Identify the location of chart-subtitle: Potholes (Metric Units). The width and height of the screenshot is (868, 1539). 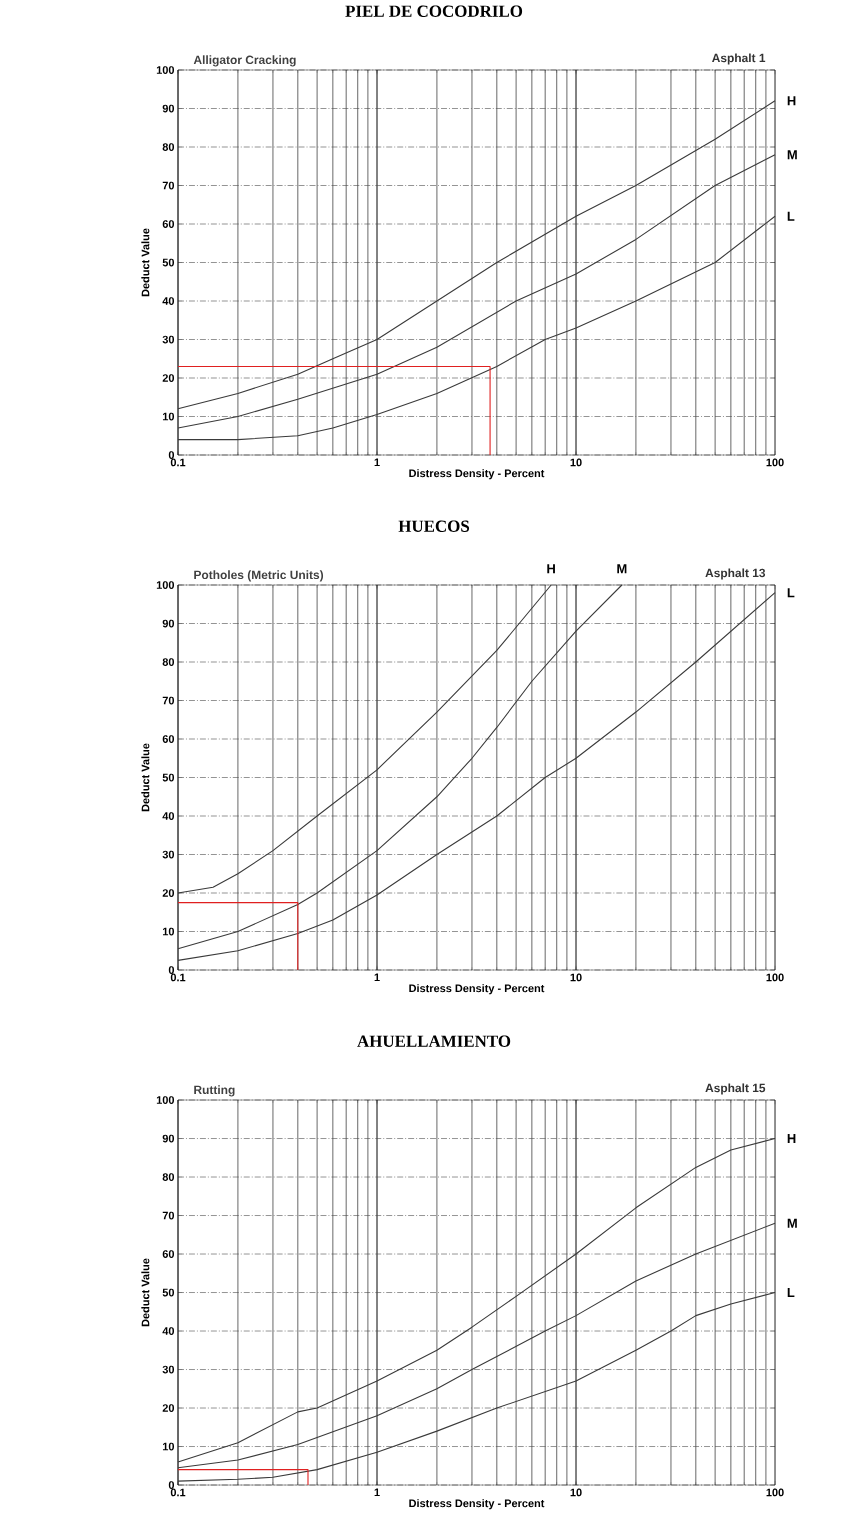
(259, 576).